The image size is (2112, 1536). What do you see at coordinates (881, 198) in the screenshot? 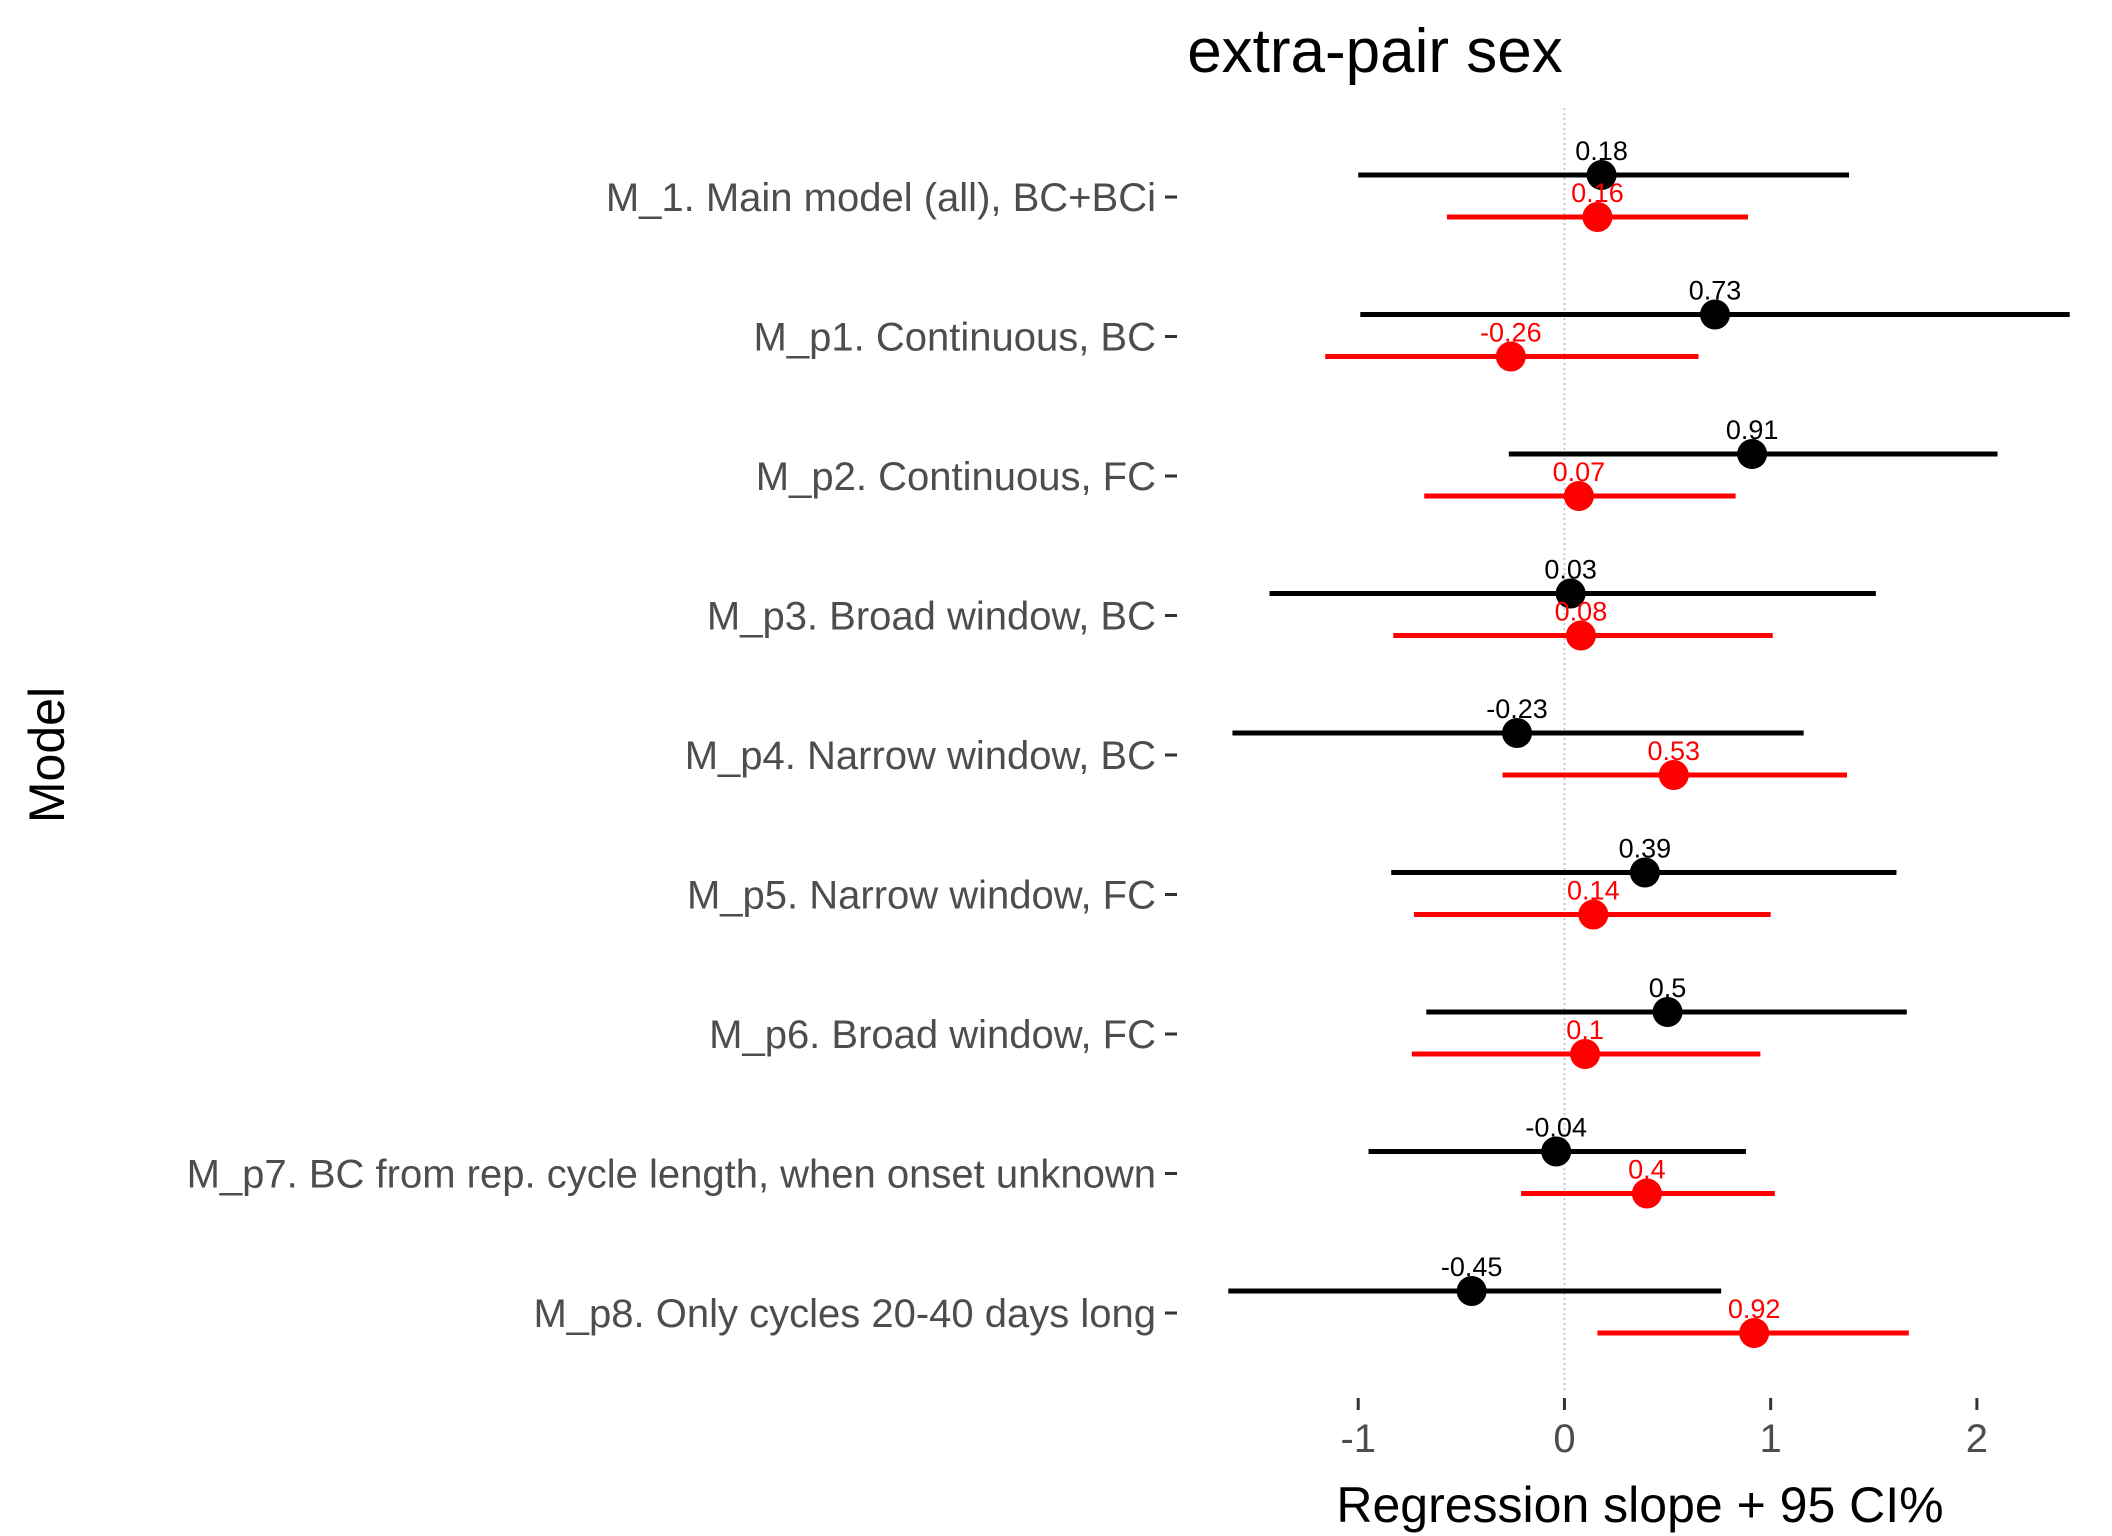
I see `model-label: M_1. Main model (all), BC+BCi` at bounding box center [881, 198].